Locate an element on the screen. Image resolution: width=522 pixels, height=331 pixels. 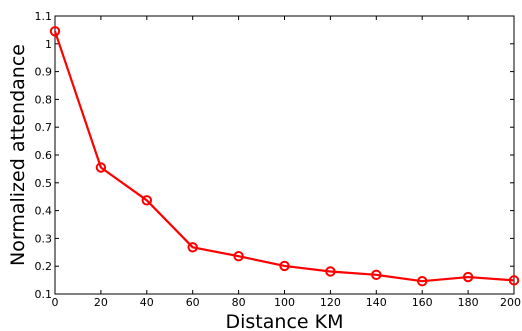
y-tick-label: 0.3 is located at coordinates (44, 238).